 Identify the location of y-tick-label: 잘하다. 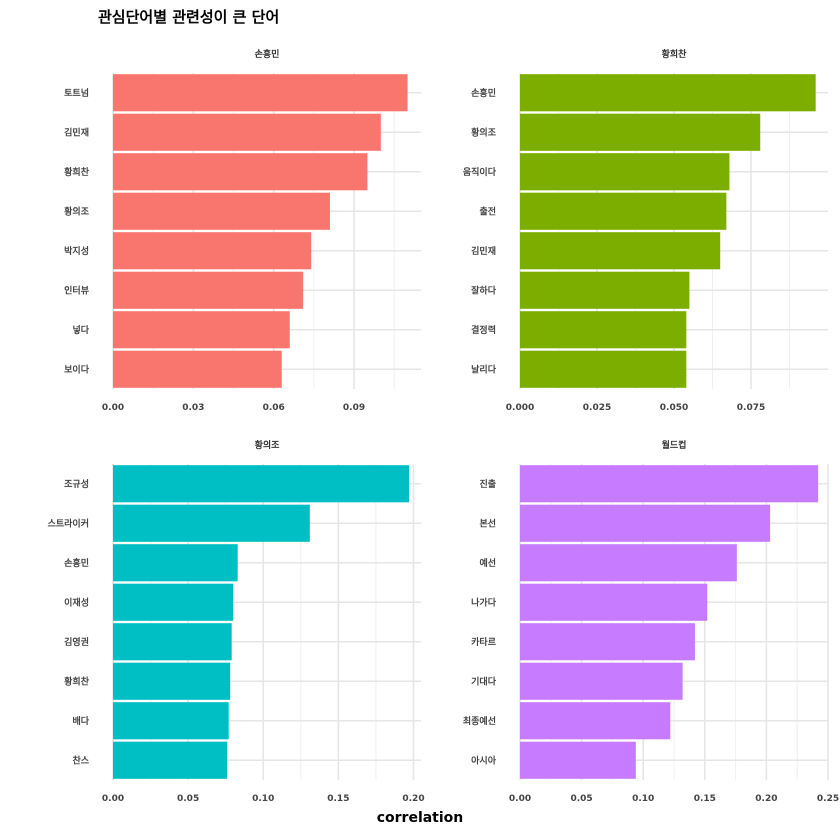
(484, 290).